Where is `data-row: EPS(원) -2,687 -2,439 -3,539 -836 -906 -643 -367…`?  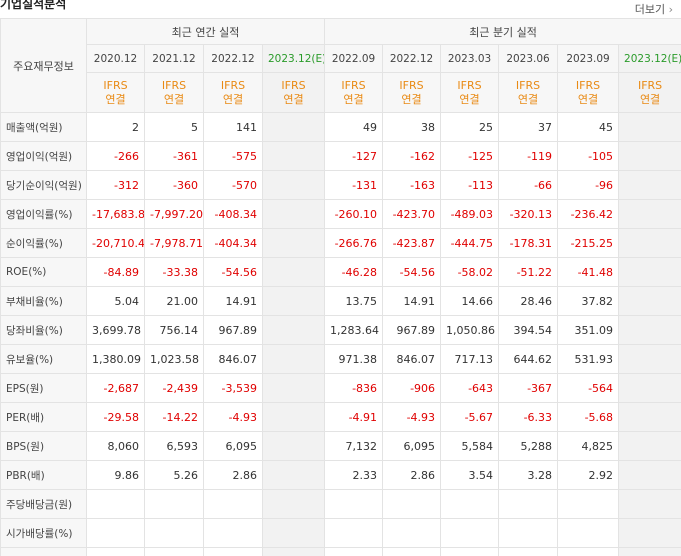 data-row: EPS(원) -2,687 -2,439 -3,539 -836 -906 -643 -367… is located at coordinates (340, 388).